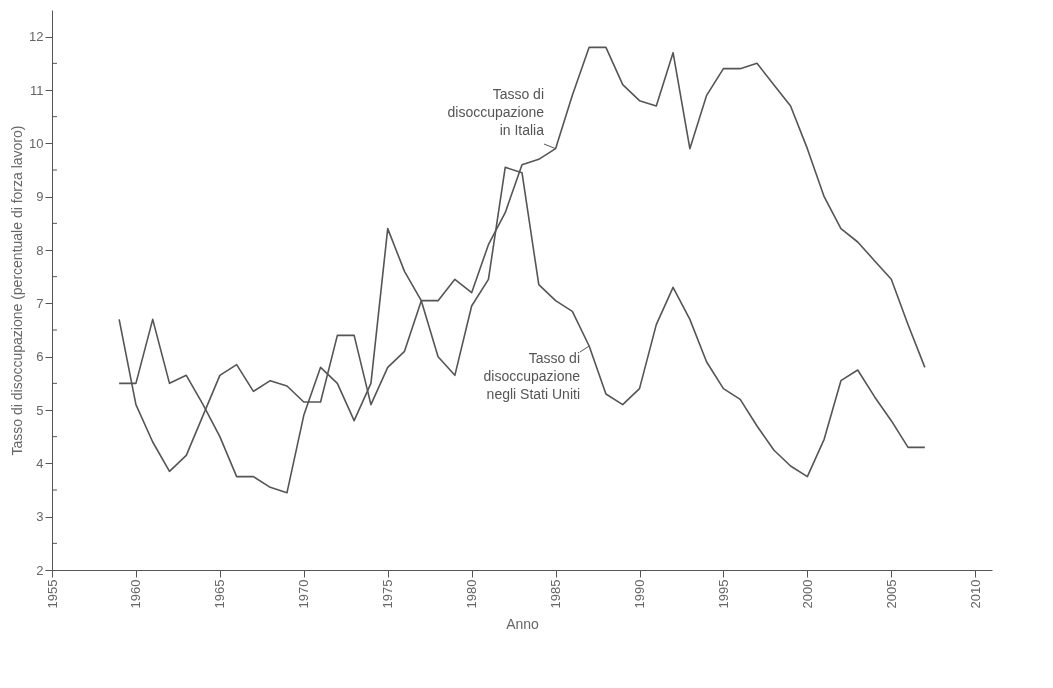  What do you see at coordinates (40, 410) in the screenshot?
I see `y-tick-label: 5` at bounding box center [40, 410].